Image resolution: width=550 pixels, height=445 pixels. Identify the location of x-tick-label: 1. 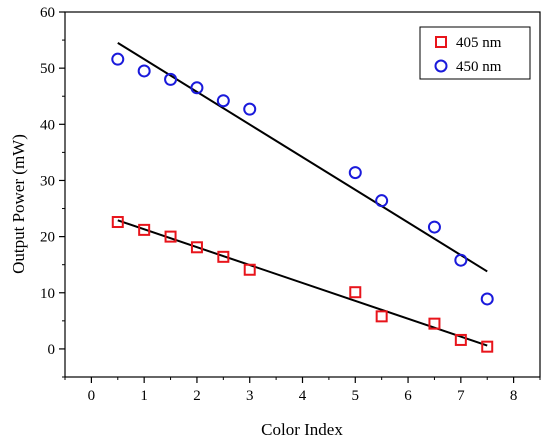
(144, 396).